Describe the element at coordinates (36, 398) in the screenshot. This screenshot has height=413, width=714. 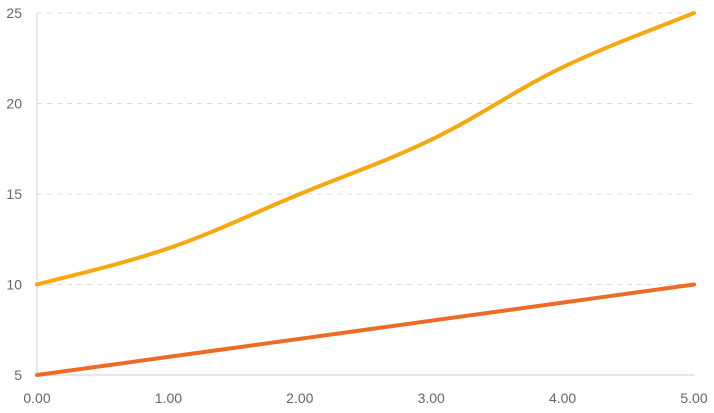
I see `x-tick-label-0: 0.00` at that location.